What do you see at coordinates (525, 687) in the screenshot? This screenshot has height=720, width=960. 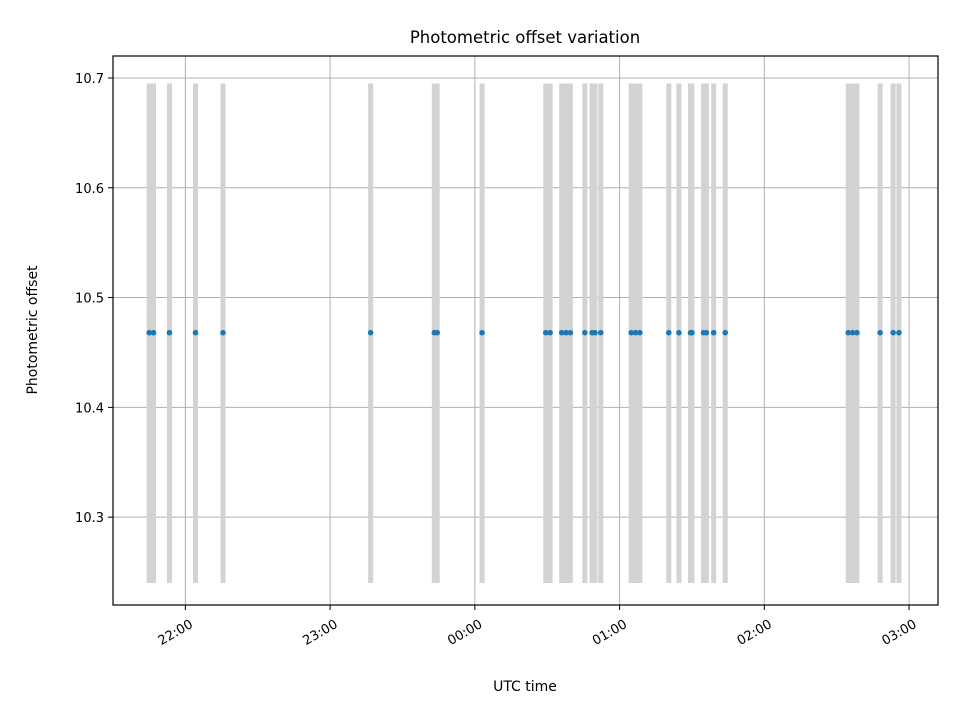 I see `x-axis-title: UTC time` at bounding box center [525, 687].